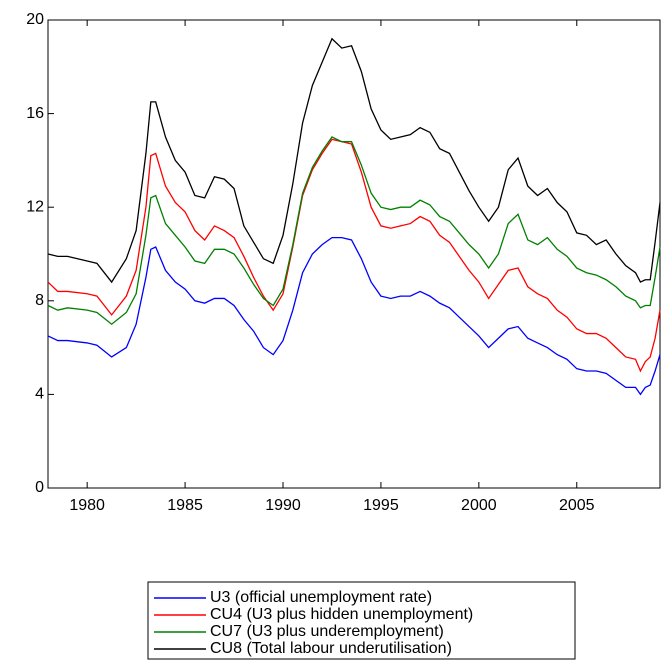 The image size is (670, 660). What do you see at coordinates (327, 631) in the screenshot?
I see `legend-label: CU7 (U3 plus underemployment)` at bounding box center [327, 631].